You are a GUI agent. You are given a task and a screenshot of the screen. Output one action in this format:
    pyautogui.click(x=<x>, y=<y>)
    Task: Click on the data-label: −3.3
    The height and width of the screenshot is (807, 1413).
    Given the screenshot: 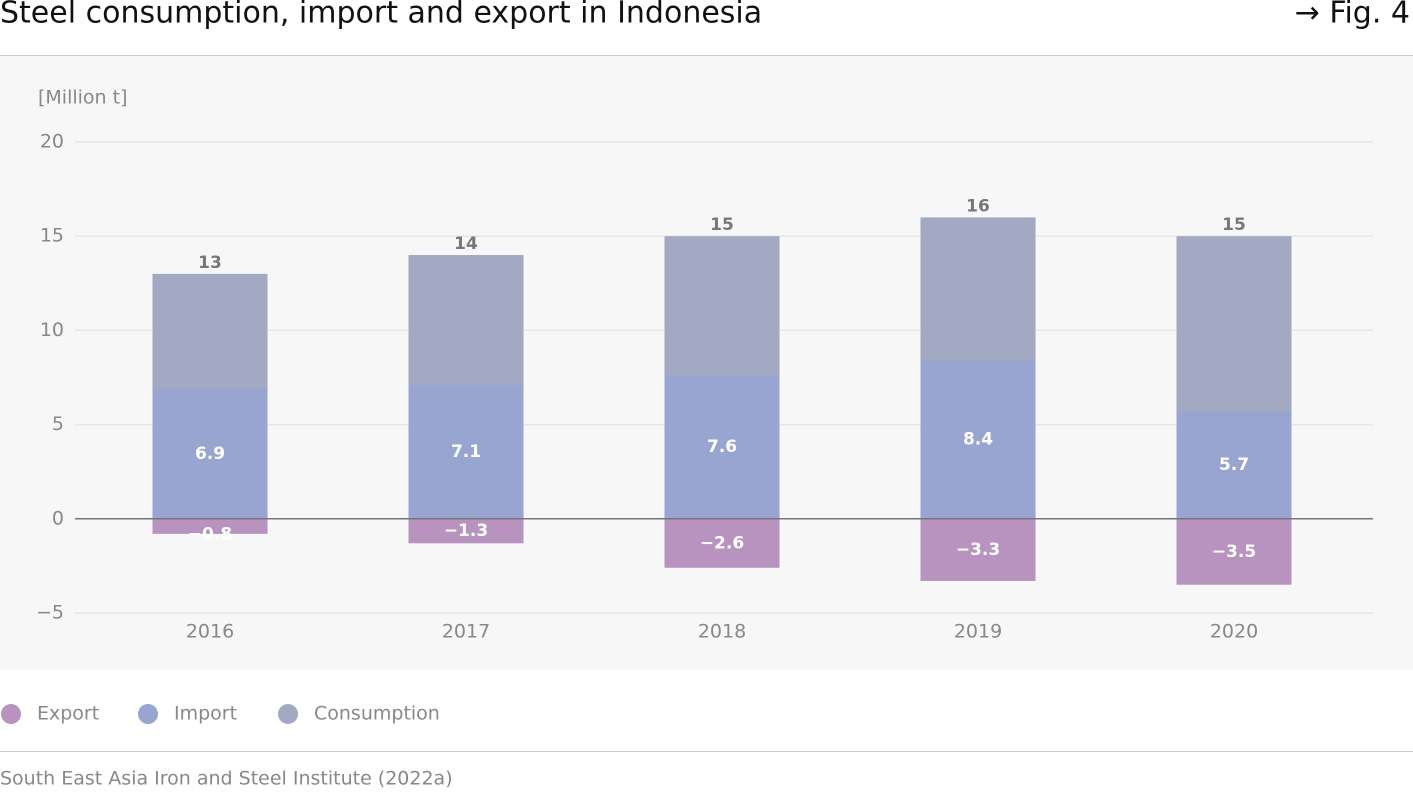 What is the action you would take?
    pyautogui.click(x=978, y=550)
    